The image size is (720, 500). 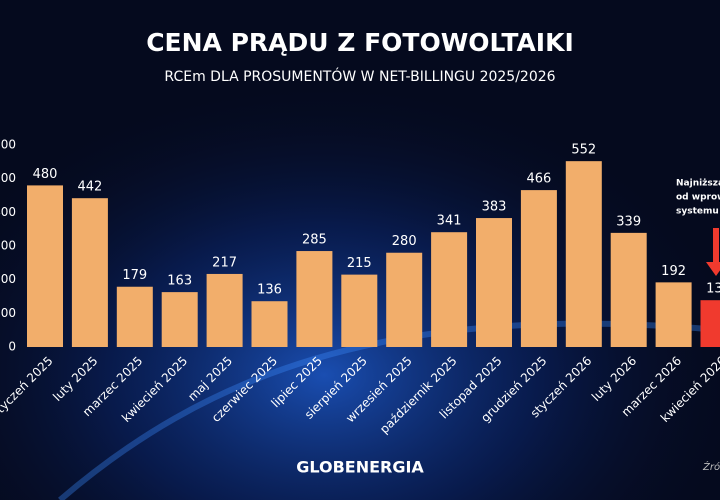 I want to click on y-tick-label: 500, so click(x=8, y=178).